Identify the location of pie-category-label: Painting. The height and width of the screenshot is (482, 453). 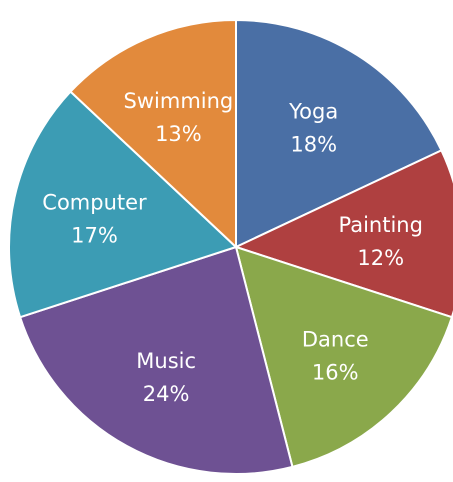
(380, 225).